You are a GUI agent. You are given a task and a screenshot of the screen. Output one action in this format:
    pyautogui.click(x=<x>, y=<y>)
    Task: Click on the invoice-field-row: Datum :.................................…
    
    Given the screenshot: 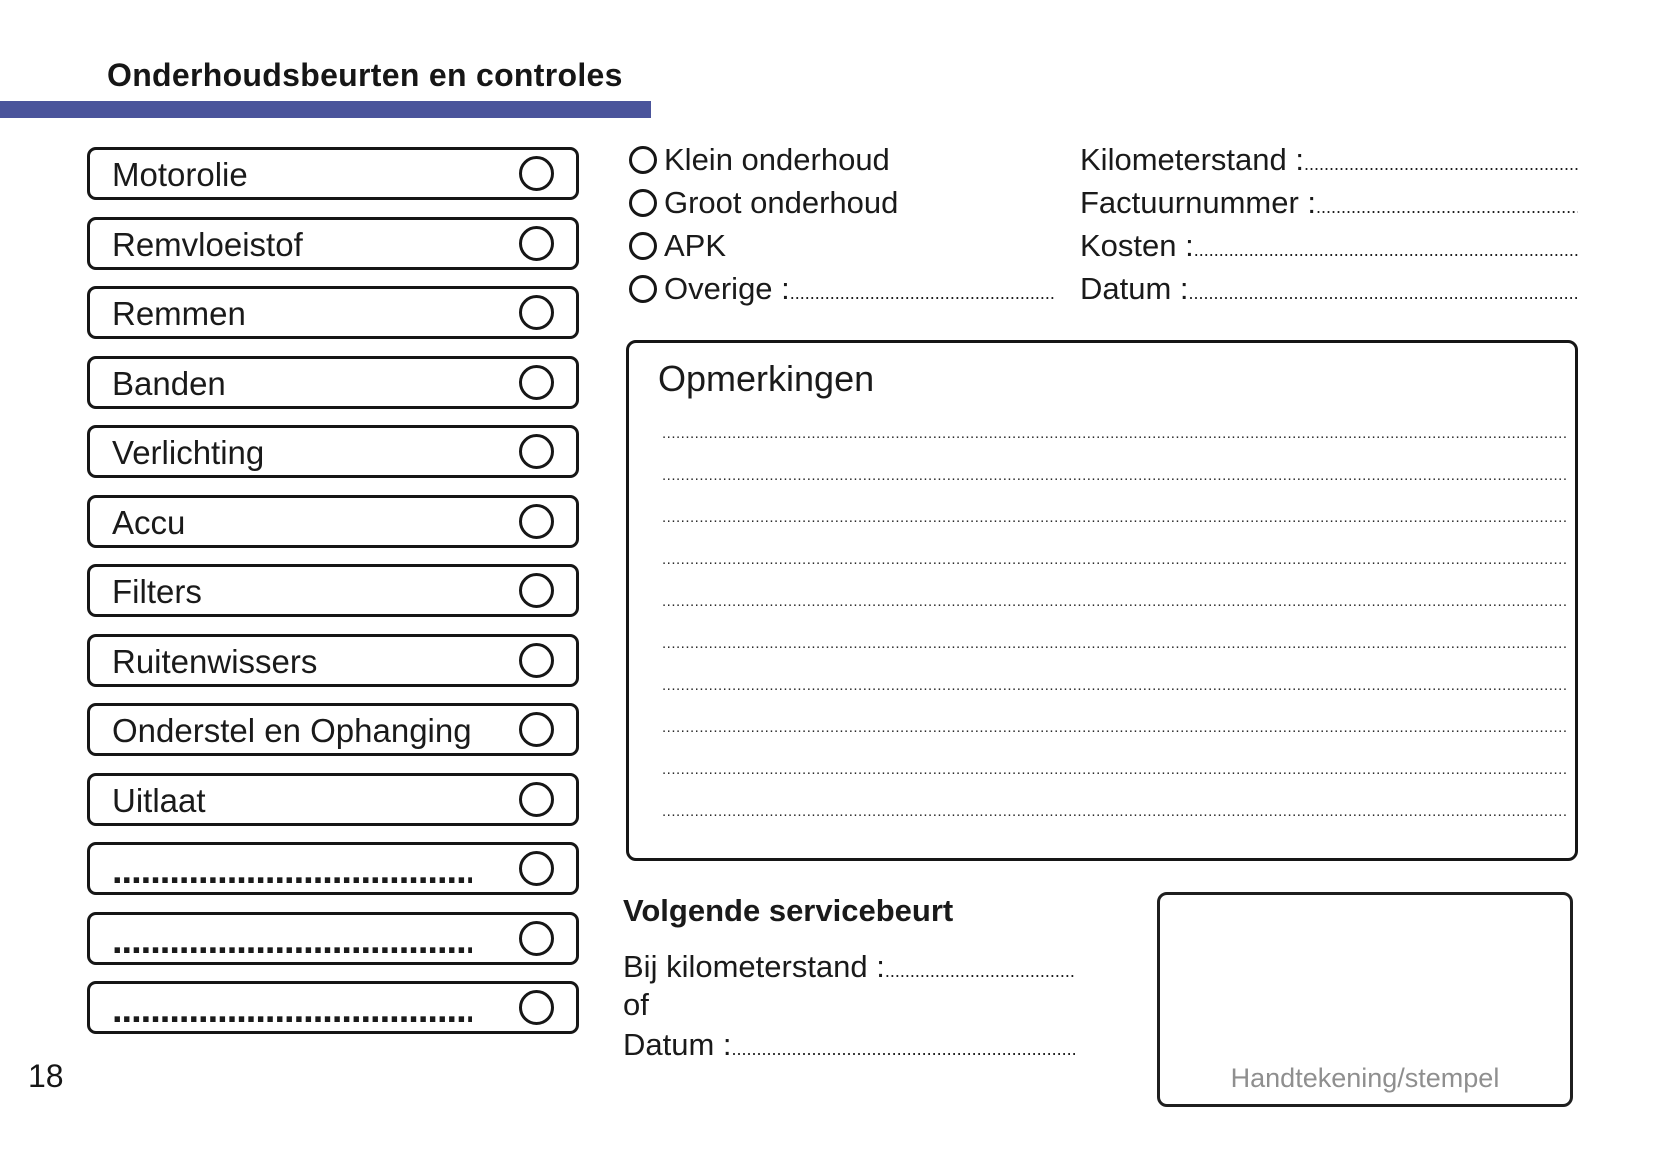 What is the action you would take?
    pyautogui.click(x=1329, y=289)
    